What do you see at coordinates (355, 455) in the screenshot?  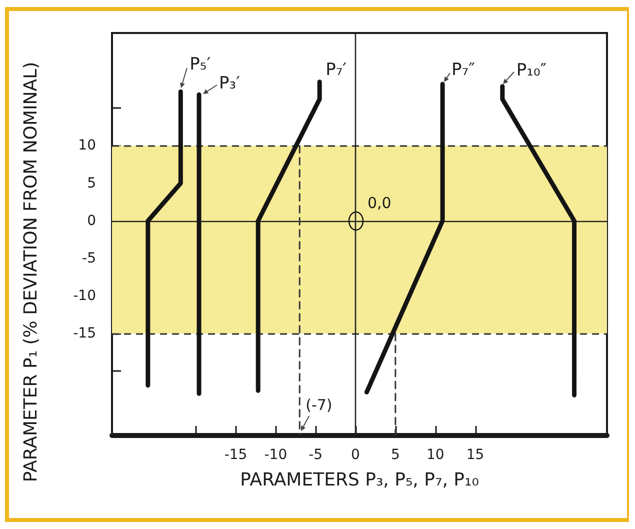 I see `x-tick-label: 0` at bounding box center [355, 455].